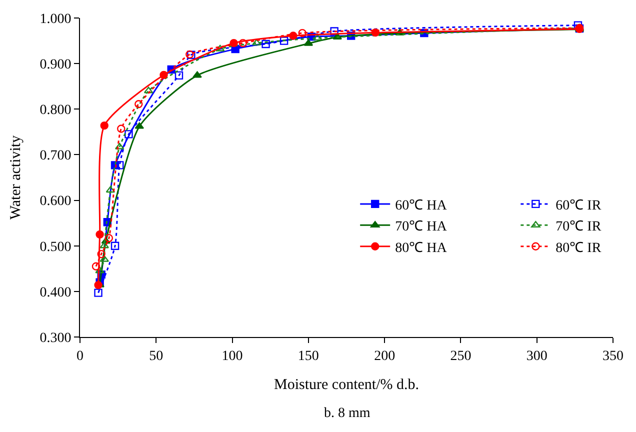 The height and width of the screenshot is (432, 636). What do you see at coordinates (421, 248) in the screenshot?
I see `legend-label: 80℃ HA` at bounding box center [421, 248].